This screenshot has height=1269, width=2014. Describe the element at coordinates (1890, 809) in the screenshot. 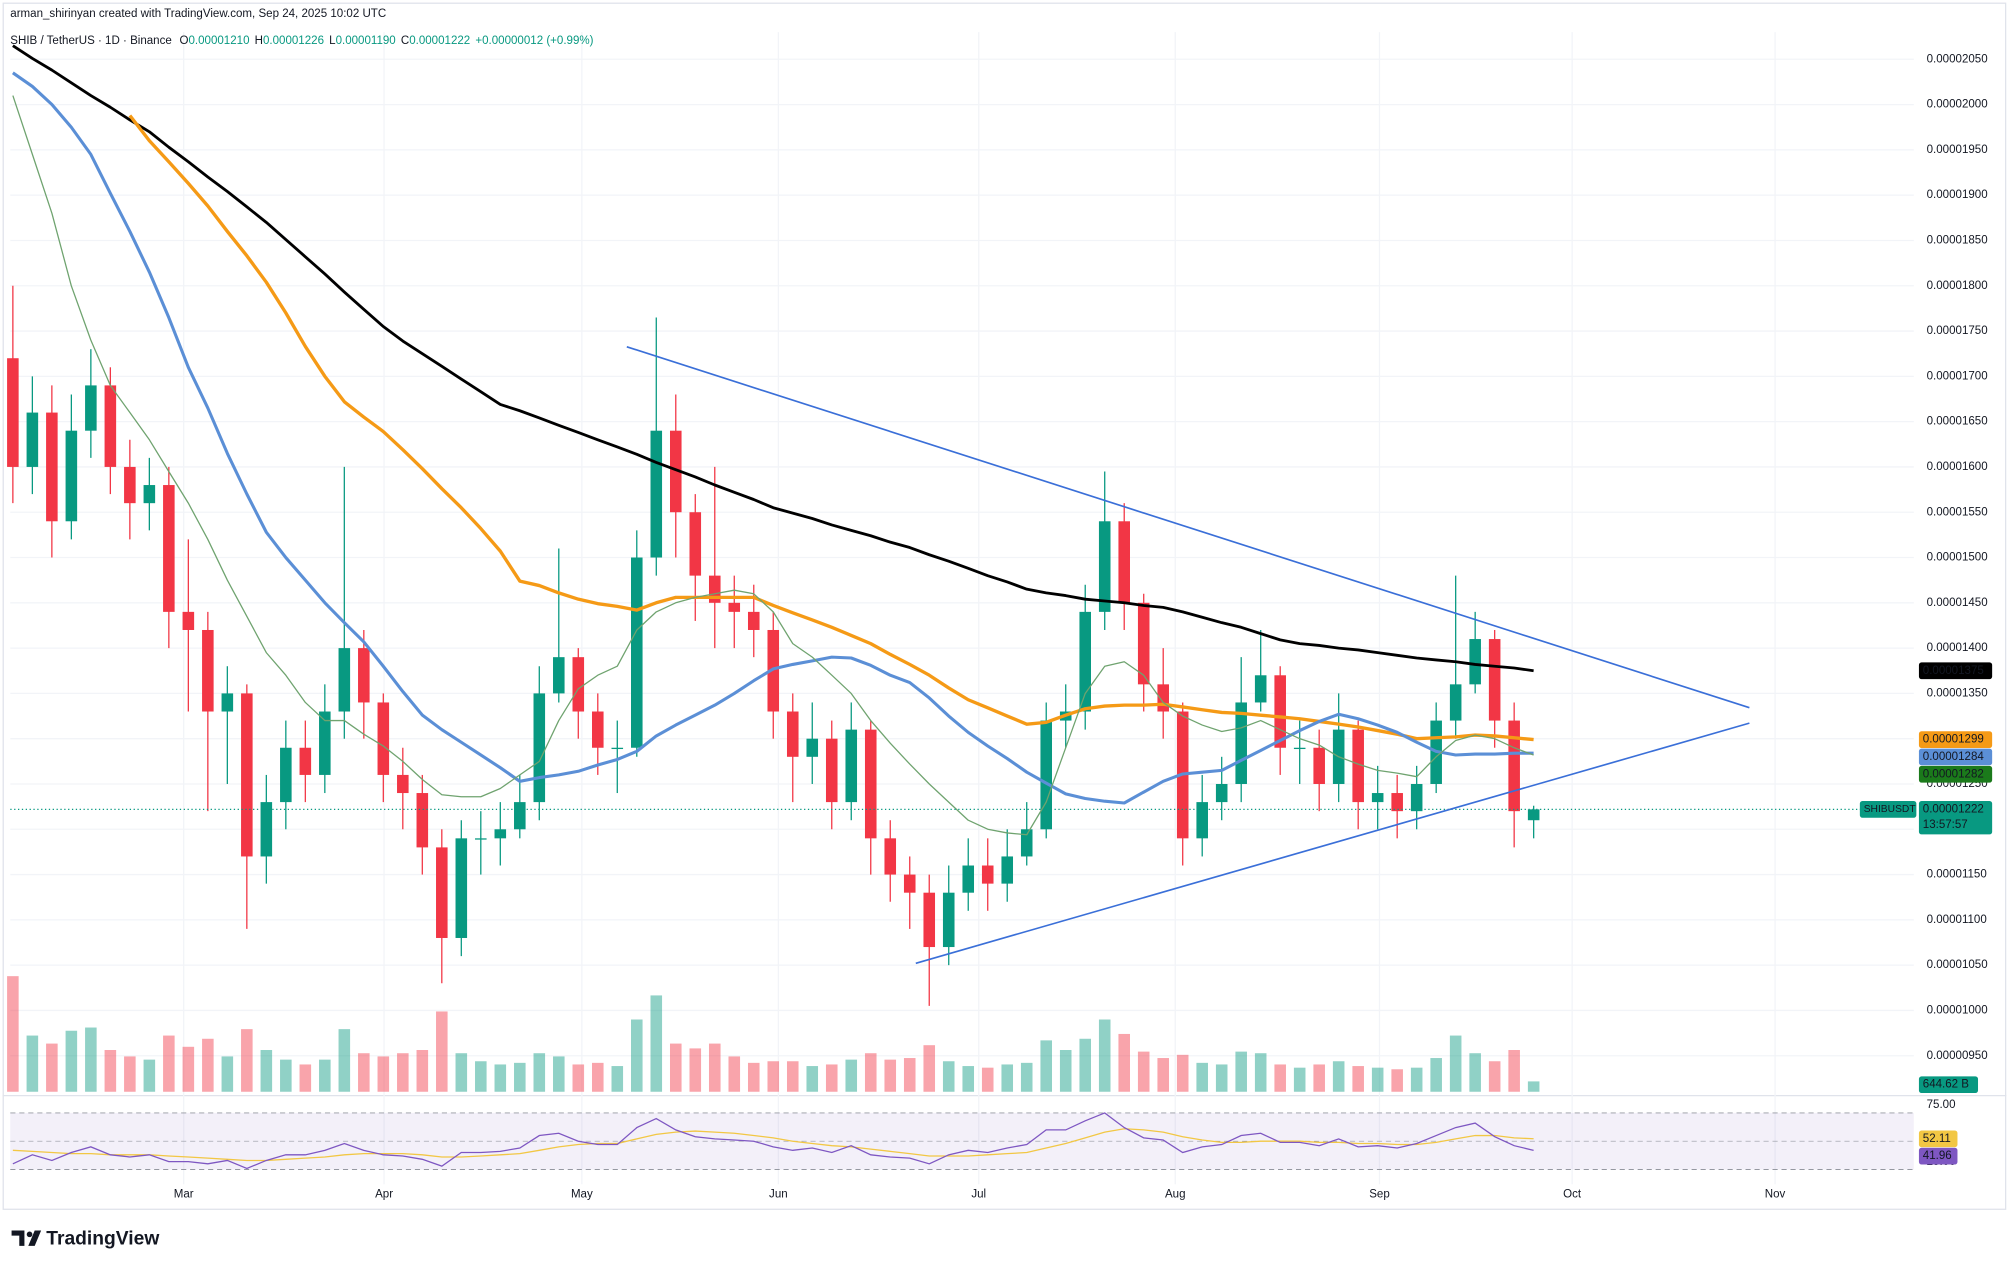

I see `symbol-tag-label: SHIBUSDT` at that location.